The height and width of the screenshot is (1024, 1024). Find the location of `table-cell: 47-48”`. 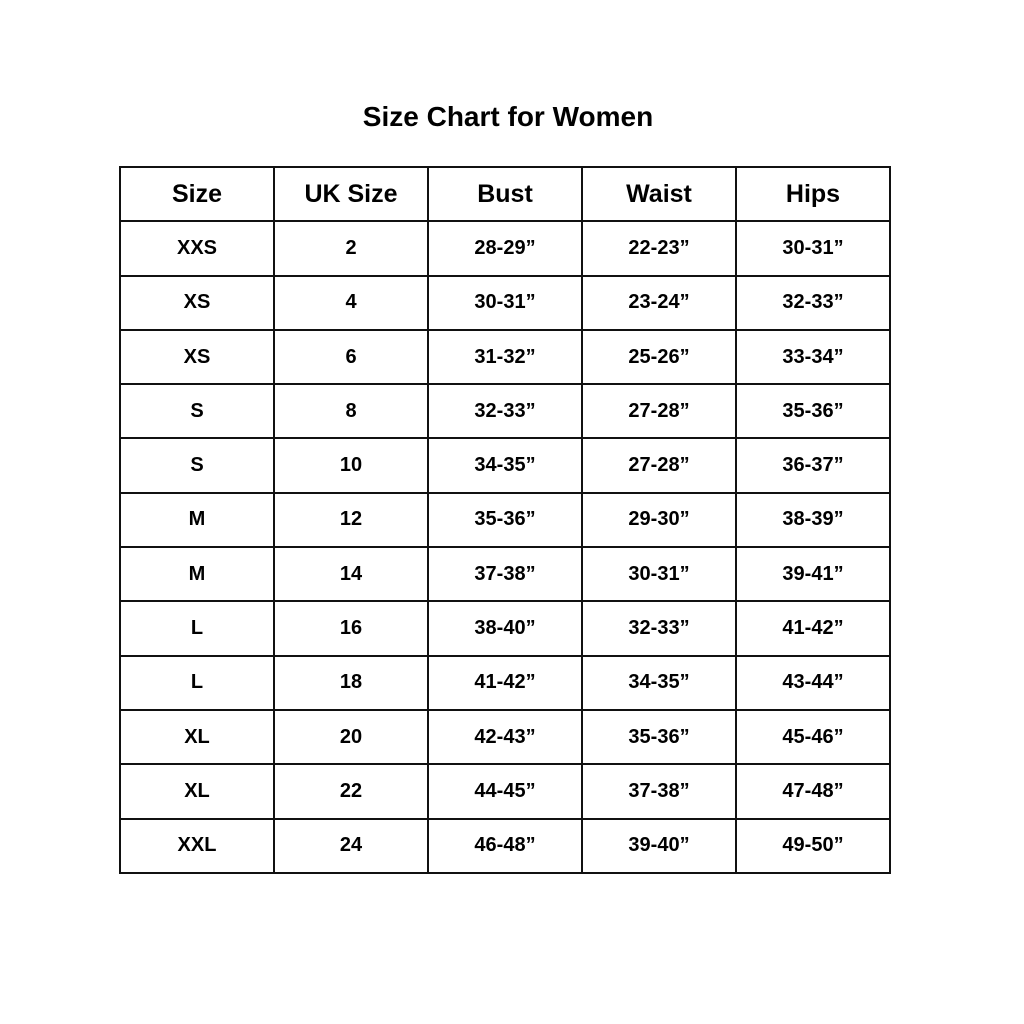

table-cell: 47-48” is located at coordinates (813, 791).